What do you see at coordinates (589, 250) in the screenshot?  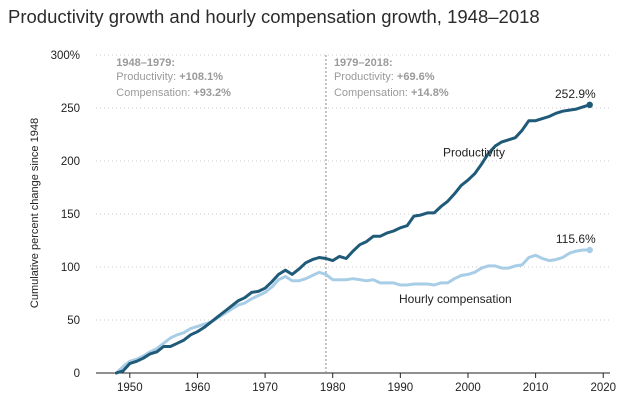 I see `compensation-end-point` at bounding box center [589, 250].